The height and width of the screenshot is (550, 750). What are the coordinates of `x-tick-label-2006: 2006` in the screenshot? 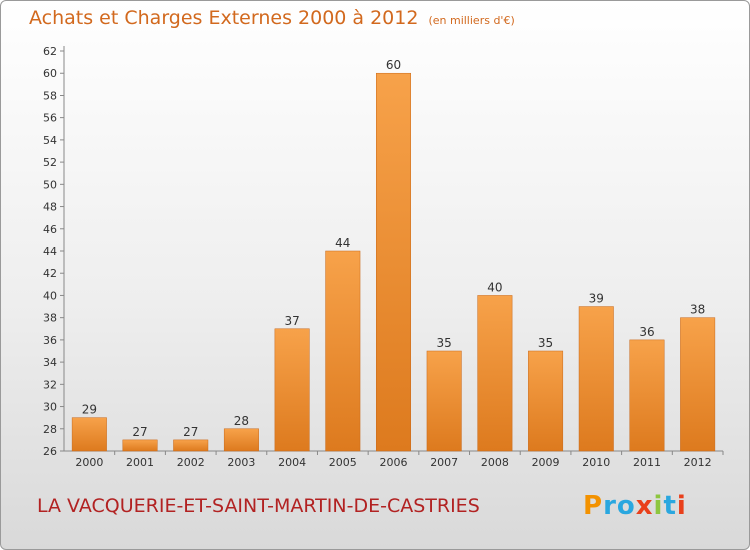 It's located at (394, 462).